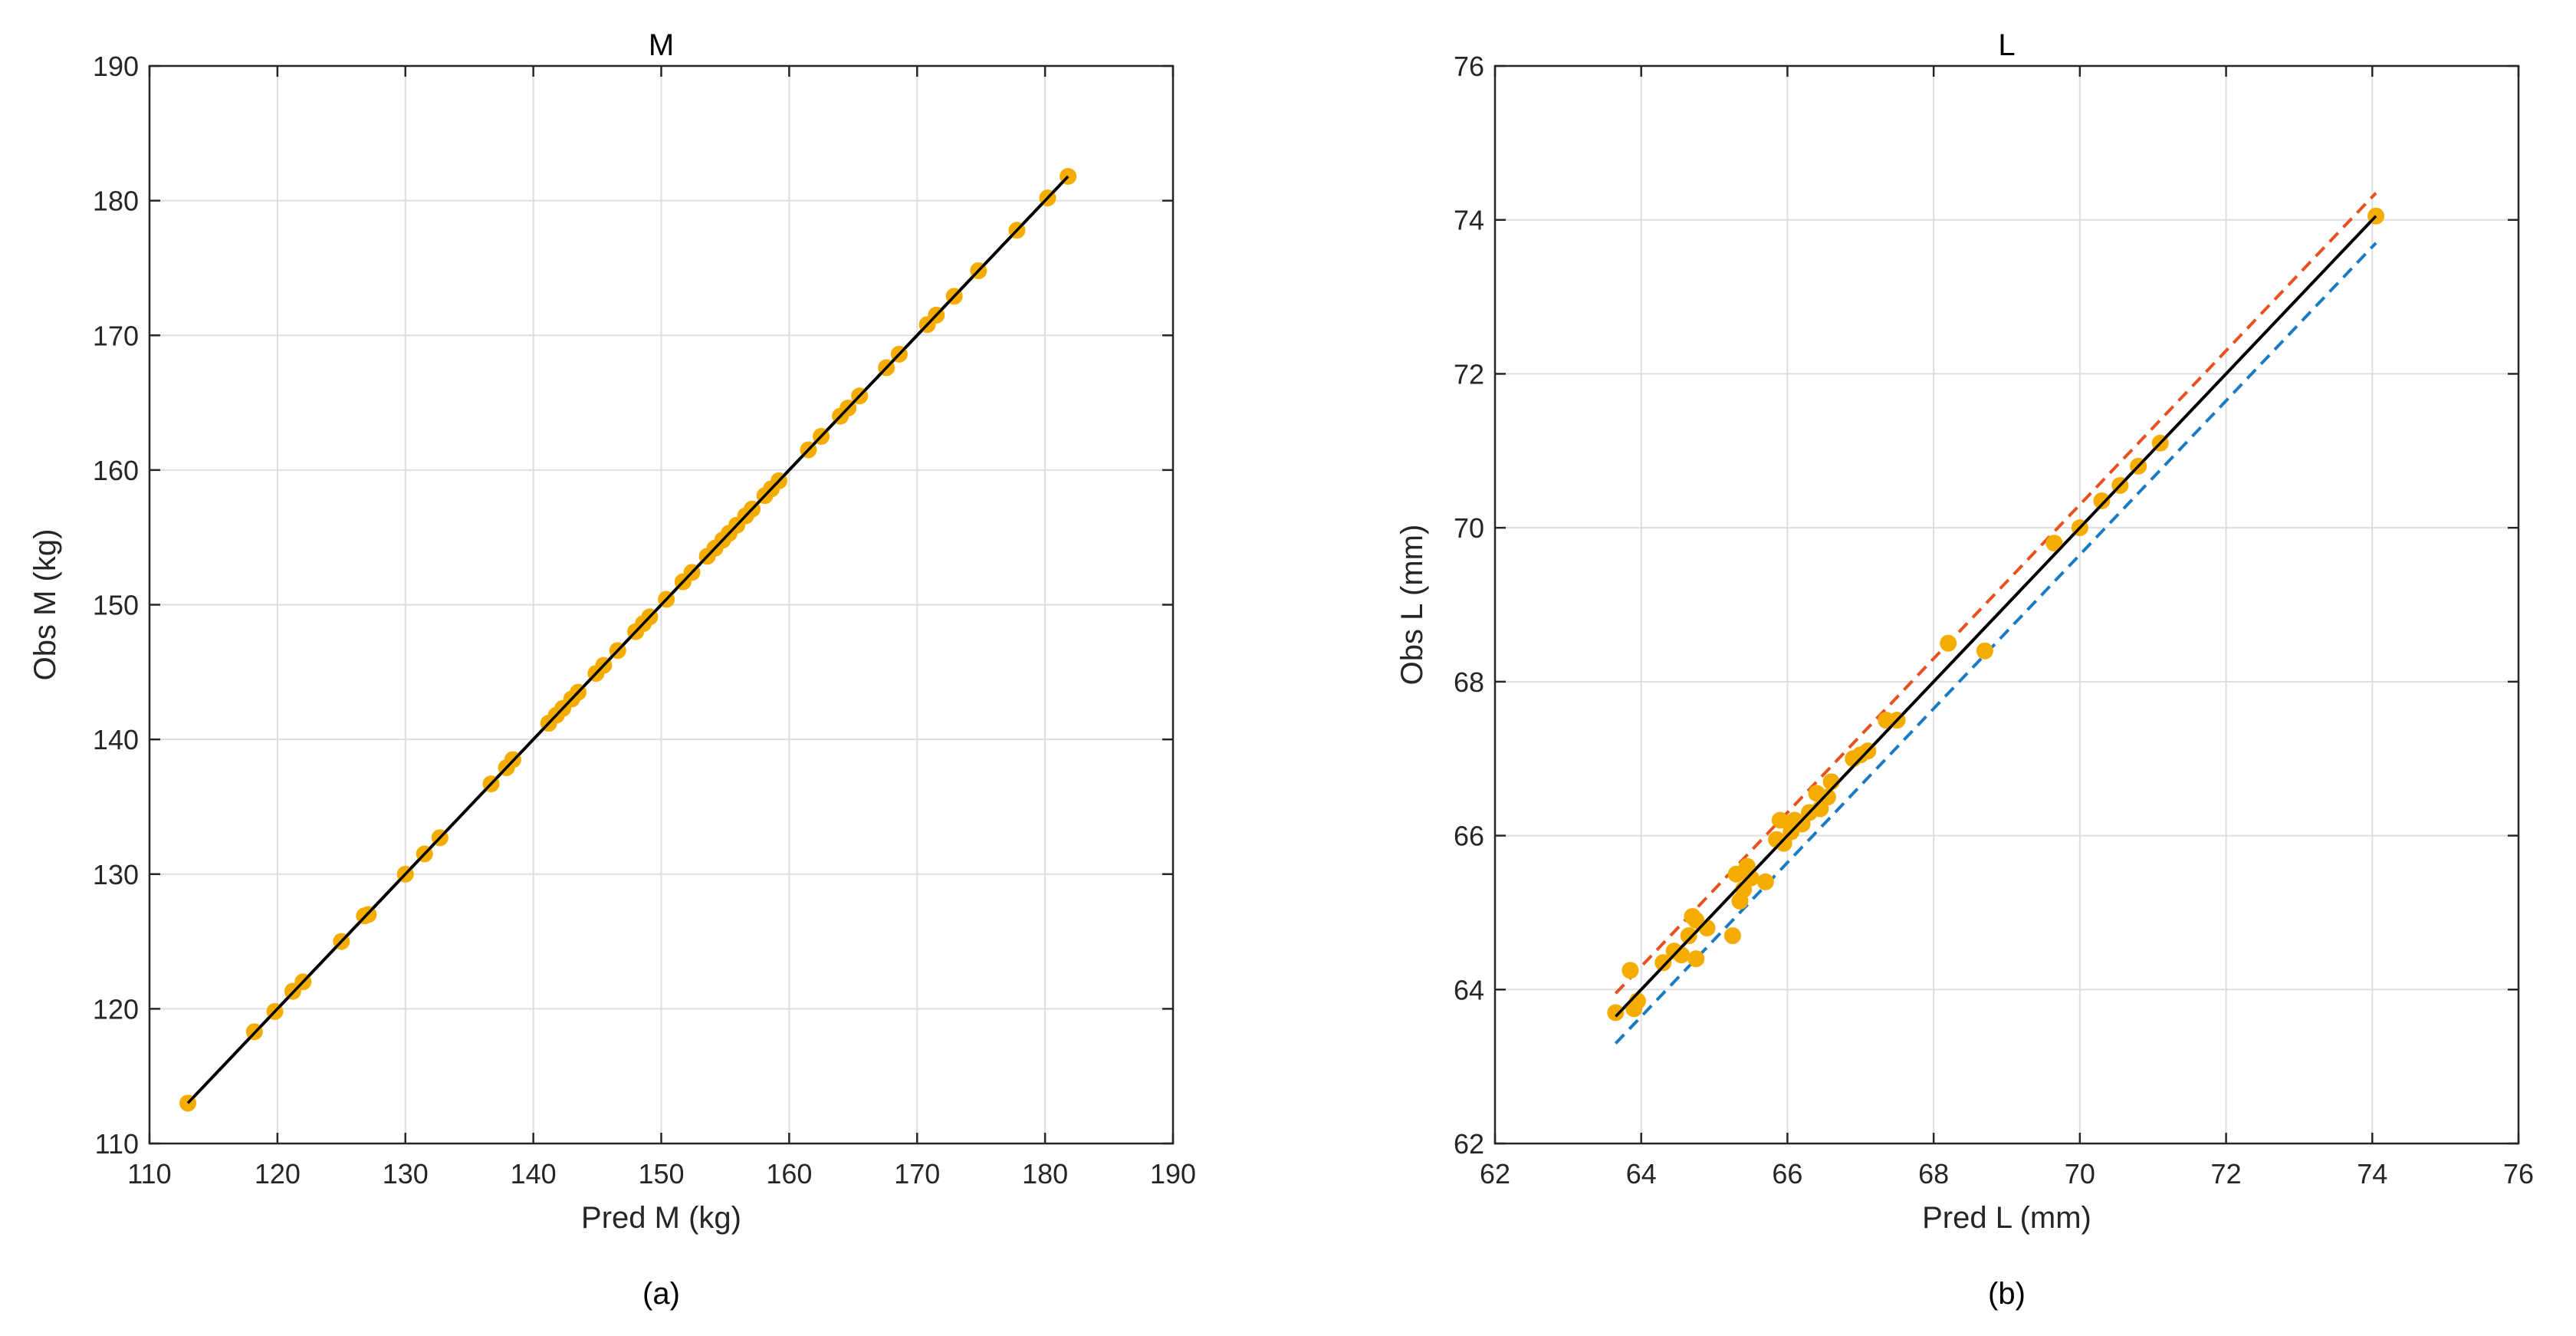 This screenshot has width=2576, height=1336. What do you see at coordinates (1787, 1174) in the screenshot?
I see `x-tick-label: 66` at bounding box center [1787, 1174].